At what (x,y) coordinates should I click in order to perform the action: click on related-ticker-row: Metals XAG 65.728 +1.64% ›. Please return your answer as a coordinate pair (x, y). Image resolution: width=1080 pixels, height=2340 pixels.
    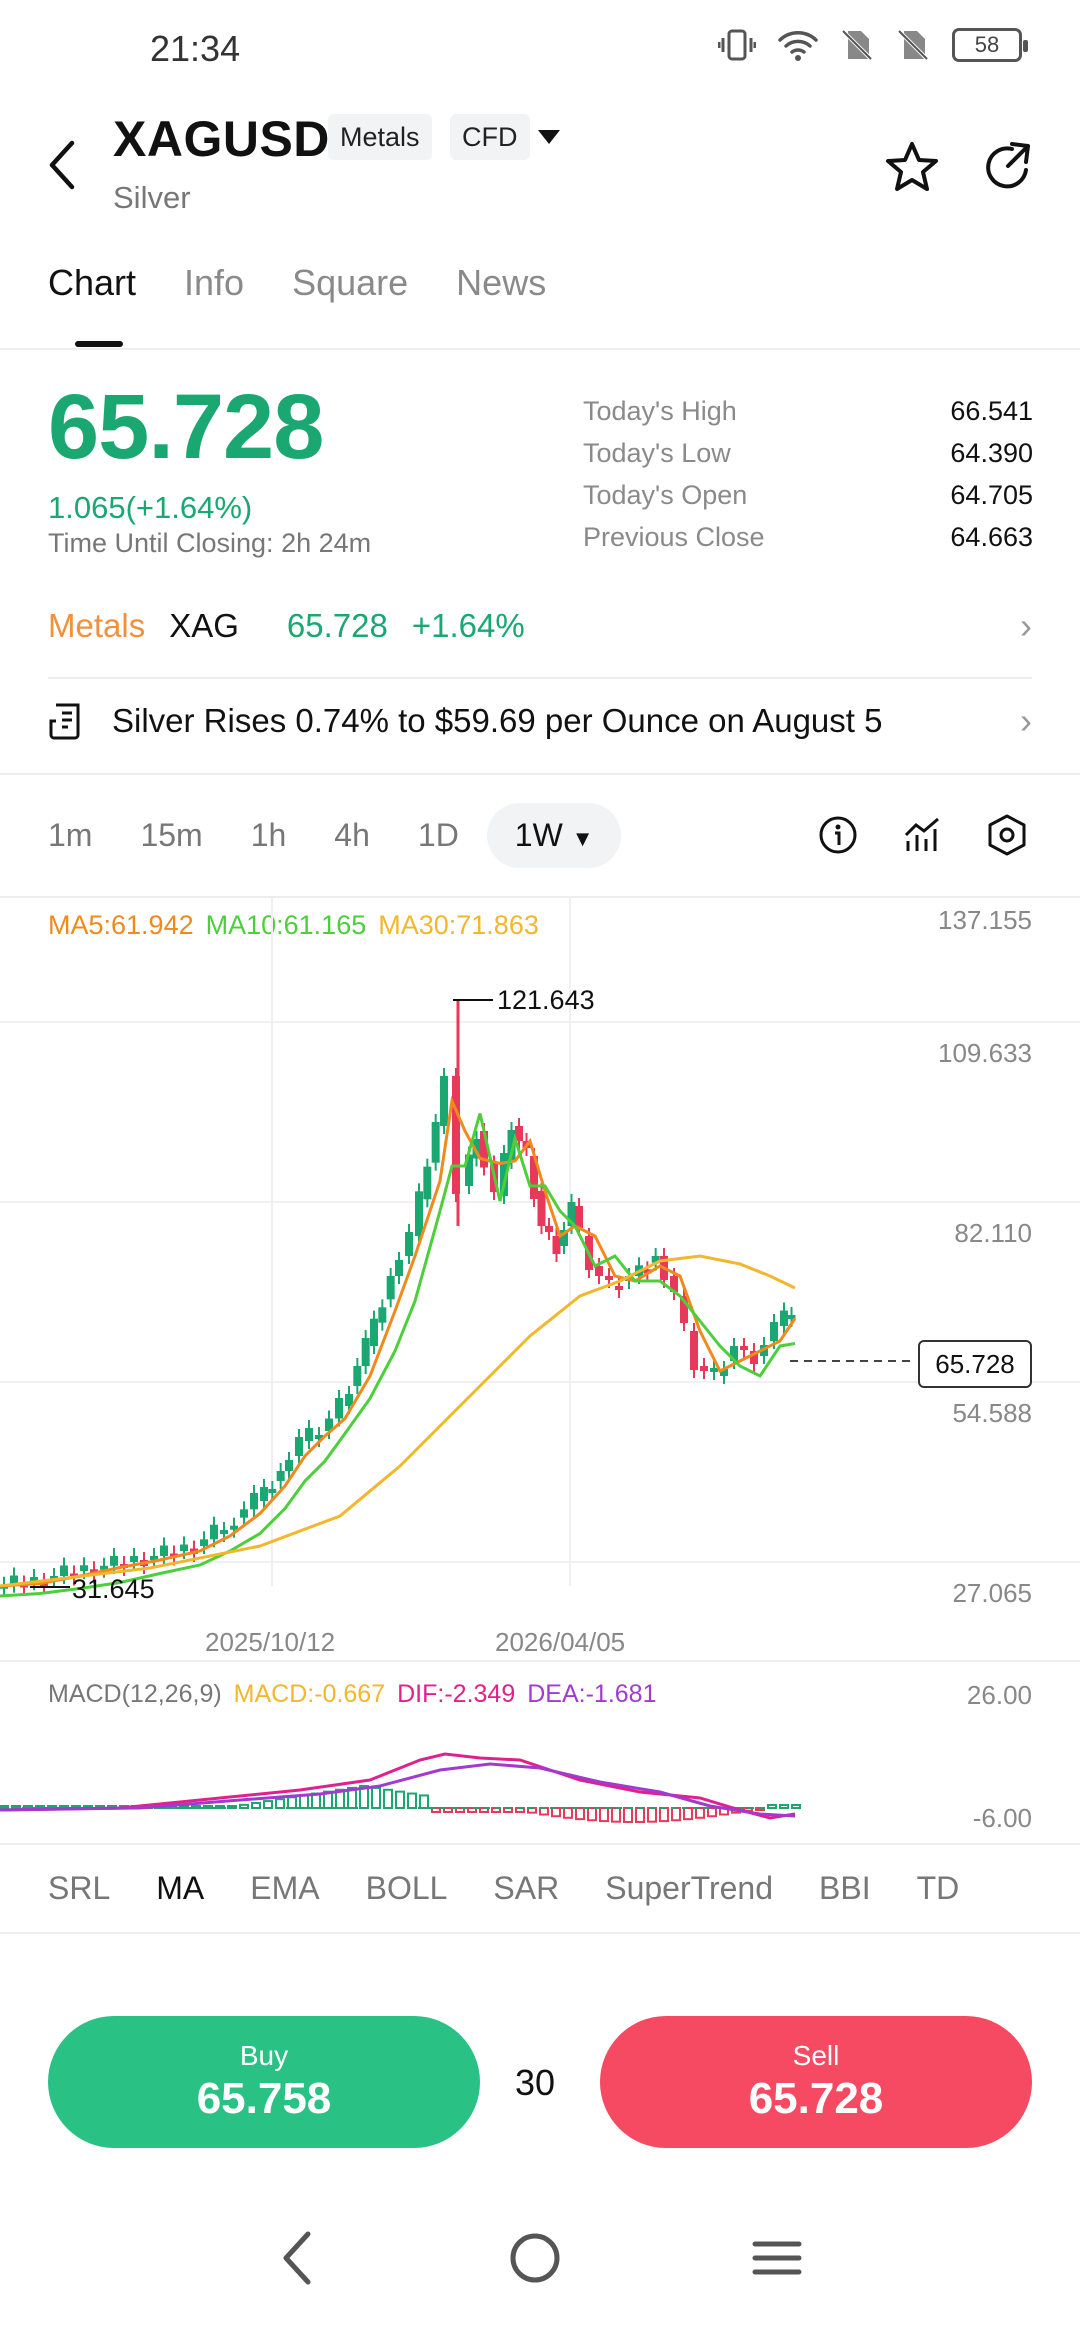
    Looking at the image, I should click on (540, 626).